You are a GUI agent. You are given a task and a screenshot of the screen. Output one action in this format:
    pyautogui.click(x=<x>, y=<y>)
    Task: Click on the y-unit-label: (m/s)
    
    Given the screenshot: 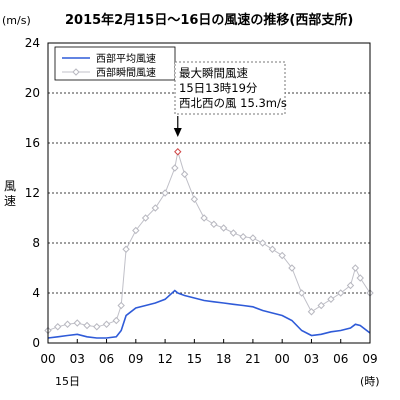 What is the action you would take?
    pyautogui.click(x=16, y=20)
    